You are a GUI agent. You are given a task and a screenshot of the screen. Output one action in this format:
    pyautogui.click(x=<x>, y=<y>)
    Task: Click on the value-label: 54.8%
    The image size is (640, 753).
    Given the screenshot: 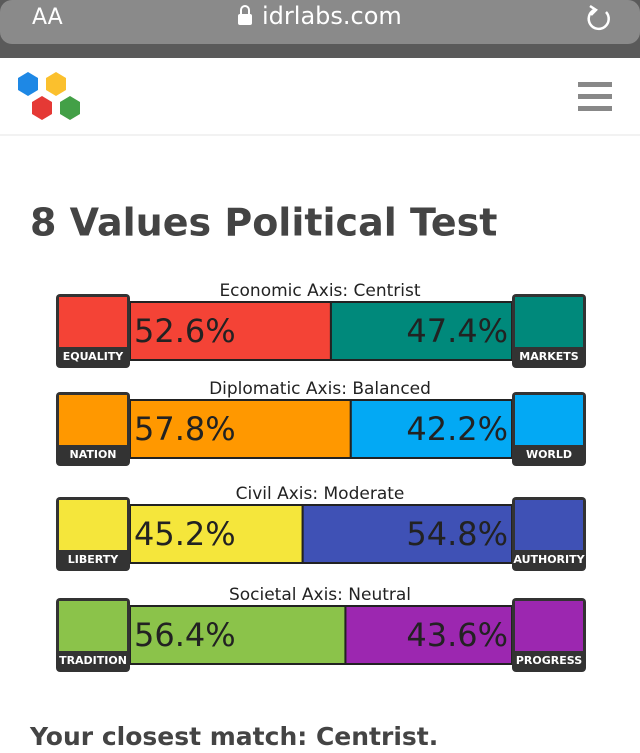 What is the action you would take?
    pyautogui.click(x=457, y=534)
    